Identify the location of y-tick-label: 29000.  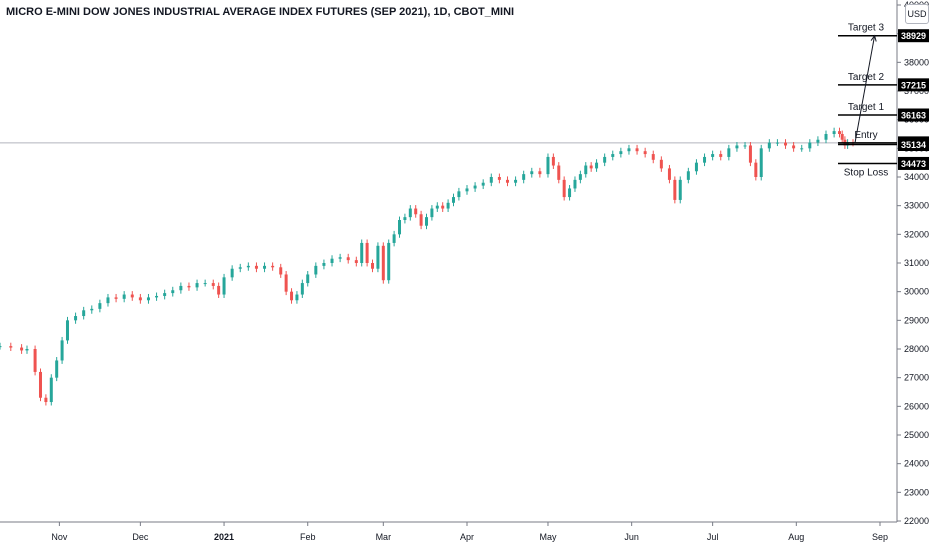
(916, 320).